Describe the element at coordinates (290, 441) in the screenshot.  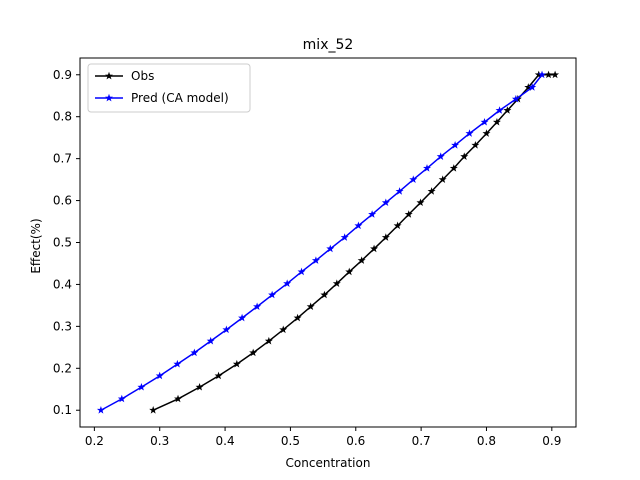
I see `x-tick-label: 0.5` at that location.